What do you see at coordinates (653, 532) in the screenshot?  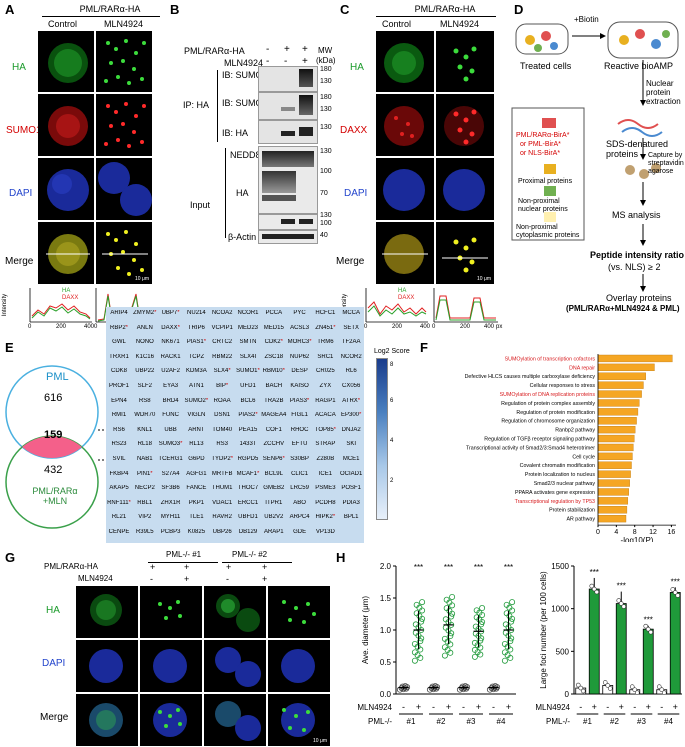 I see `f-tick-label: 12` at bounding box center [653, 532].